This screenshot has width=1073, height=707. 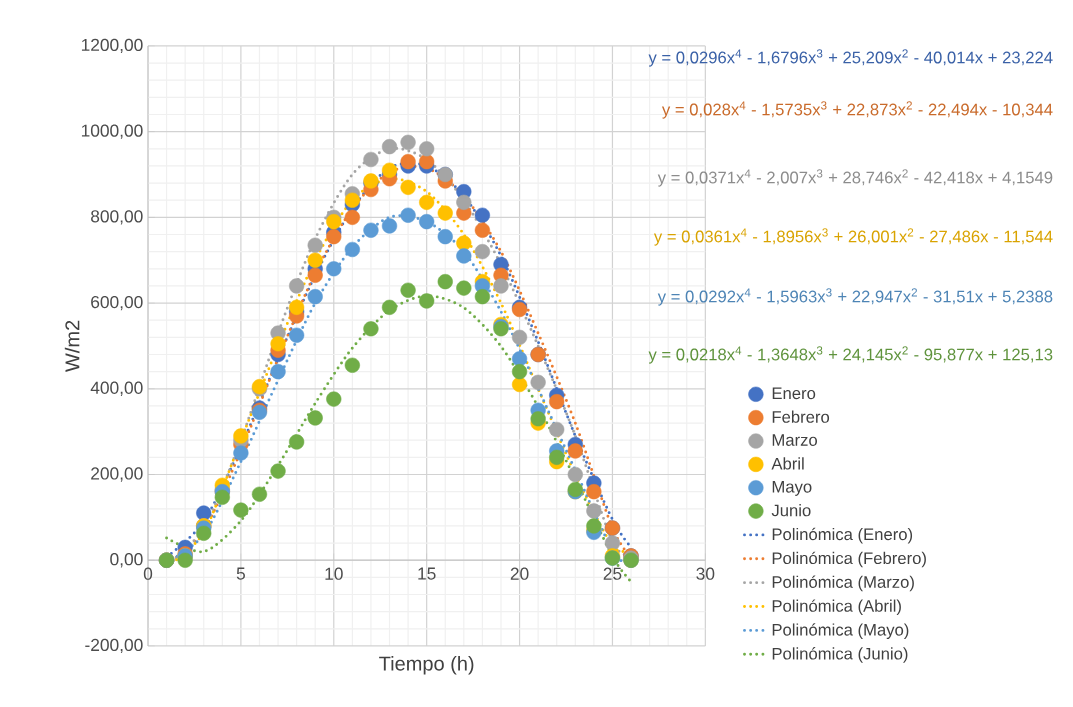 What do you see at coordinates (148, 573) in the screenshot?
I see `x-tick-label: 0` at bounding box center [148, 573].